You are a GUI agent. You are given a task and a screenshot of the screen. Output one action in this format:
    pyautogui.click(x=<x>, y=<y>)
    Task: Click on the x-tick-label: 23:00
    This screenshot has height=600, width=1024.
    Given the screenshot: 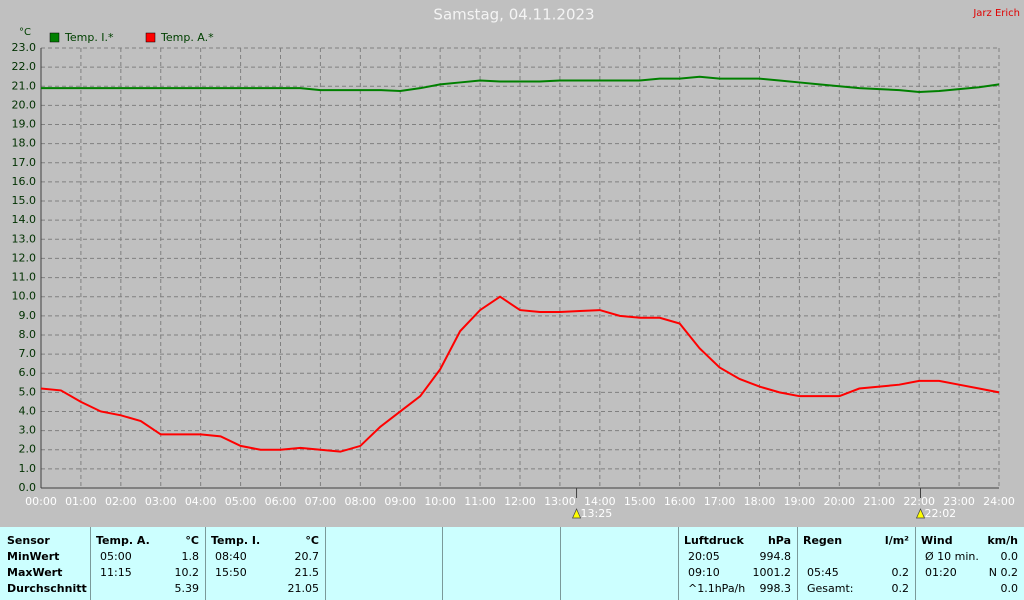 What is the action you would take?
    pyautogui.click(x=959, y=501)
    